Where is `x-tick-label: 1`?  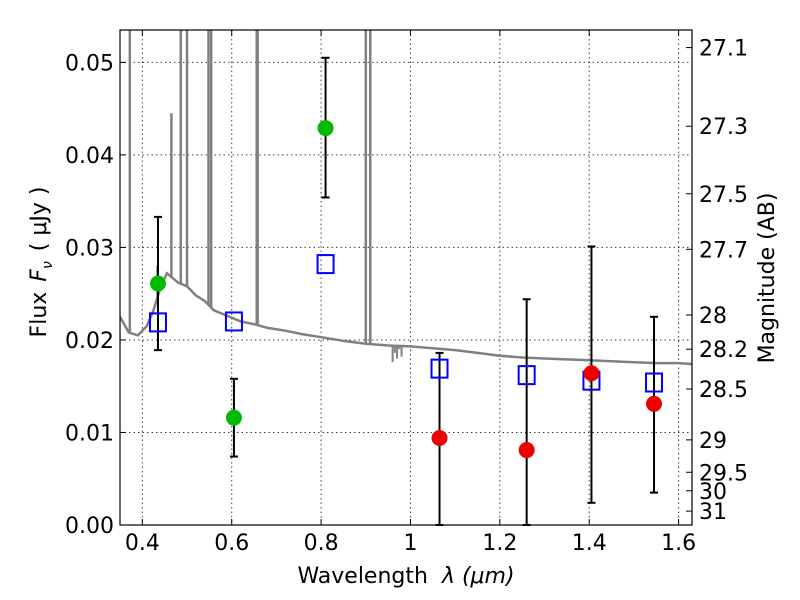 x-tick-label: 1 is located at coordinates (410, 543).